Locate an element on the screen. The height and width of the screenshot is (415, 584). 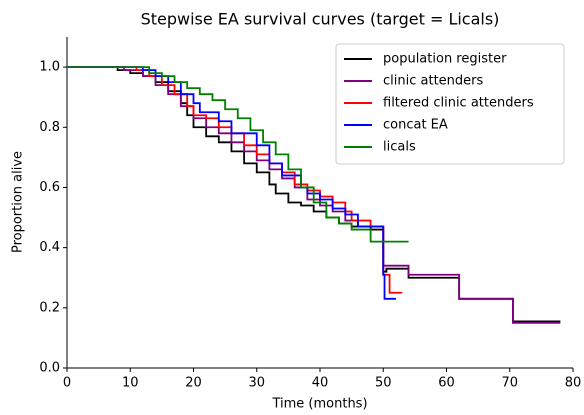
y-tick-label: 0.2 is located at coordinates (49, 307).